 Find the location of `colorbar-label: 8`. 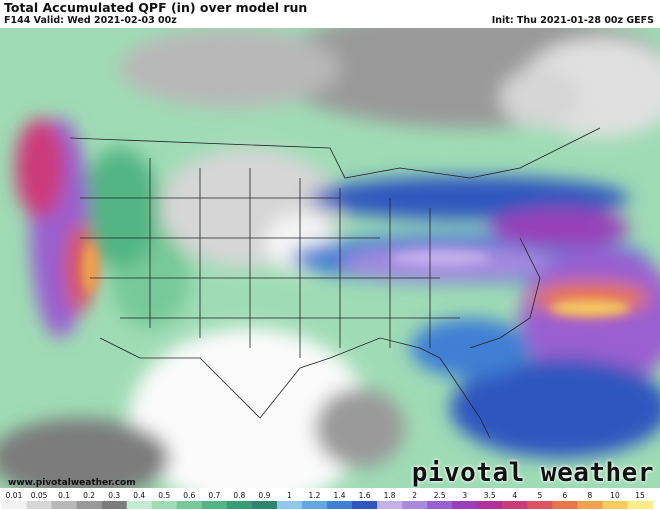

colorbar-label: 8 is located at coordinates (590, 495).